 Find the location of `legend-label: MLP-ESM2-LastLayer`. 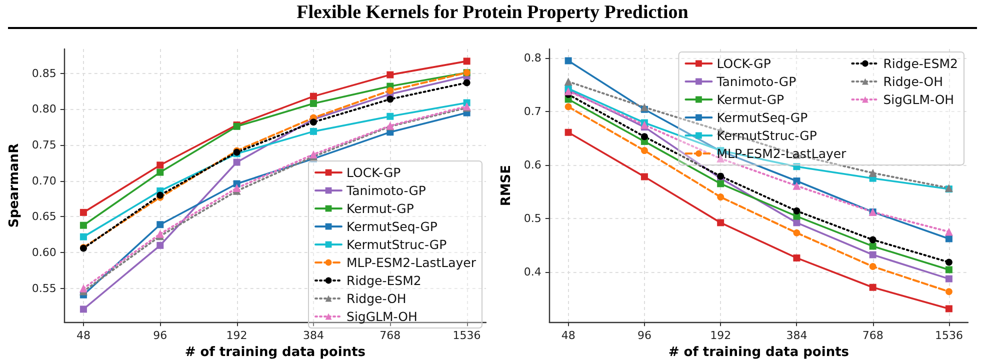

legend-label: MLP-ESM2-LastLayer is located at coordinates (411, 262).